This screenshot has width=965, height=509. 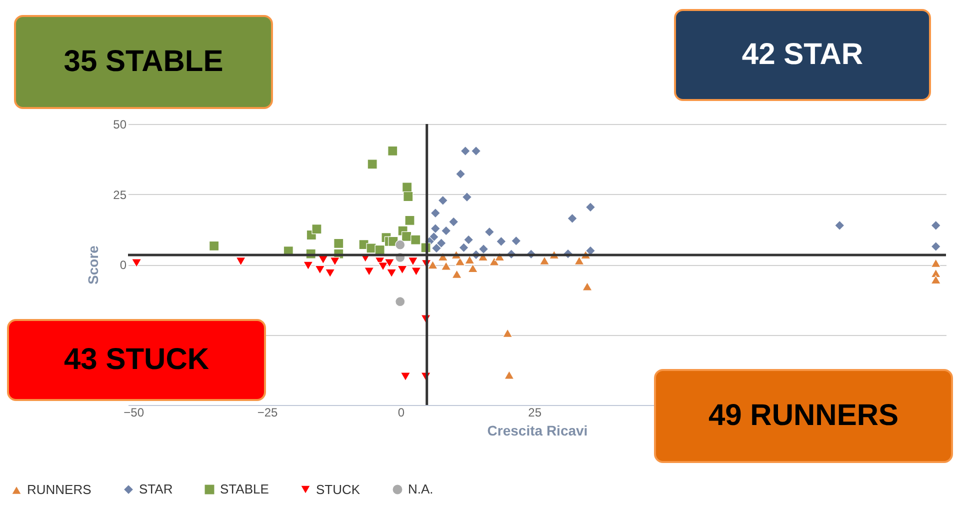 What do you see at coordinates (59, 489) in the screenshot?
I see `legend-label: RUNNERS` at bounding box center [59, 489].